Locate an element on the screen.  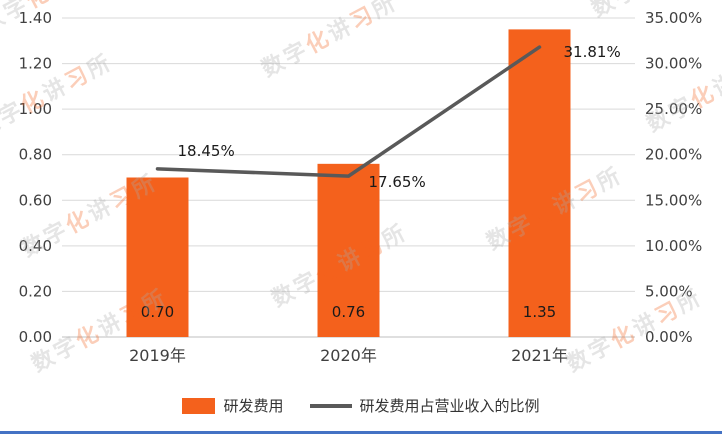
bar-2021年 is located at coordinates (539, 183).